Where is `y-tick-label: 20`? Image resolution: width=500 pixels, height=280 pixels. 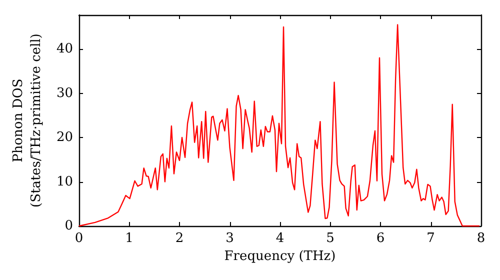
y-tick-label: 20 is located at coordinates (64, 138).